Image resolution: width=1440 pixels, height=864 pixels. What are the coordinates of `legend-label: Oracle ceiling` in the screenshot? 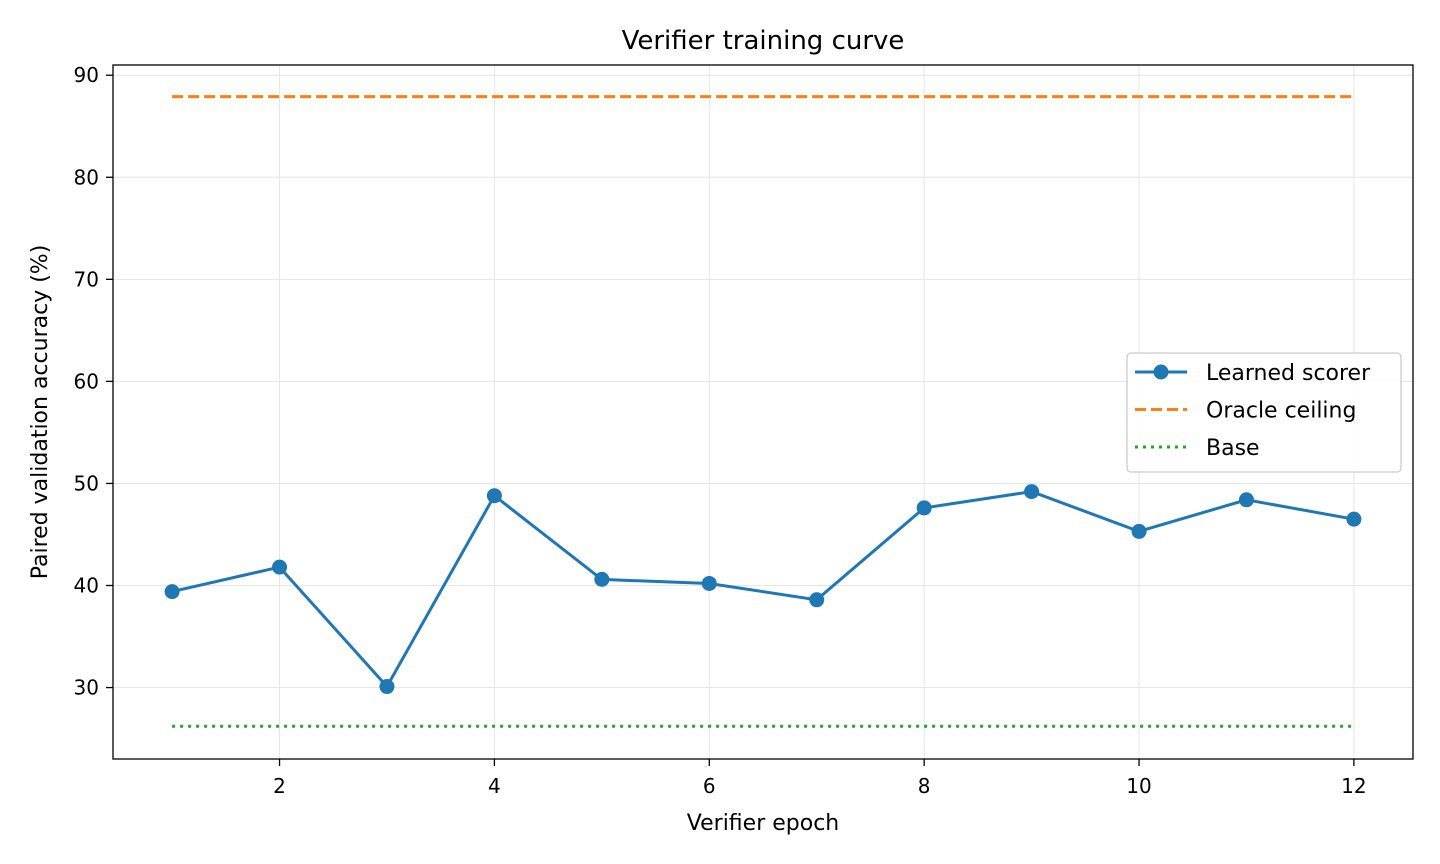 It's located at (1281, 411).